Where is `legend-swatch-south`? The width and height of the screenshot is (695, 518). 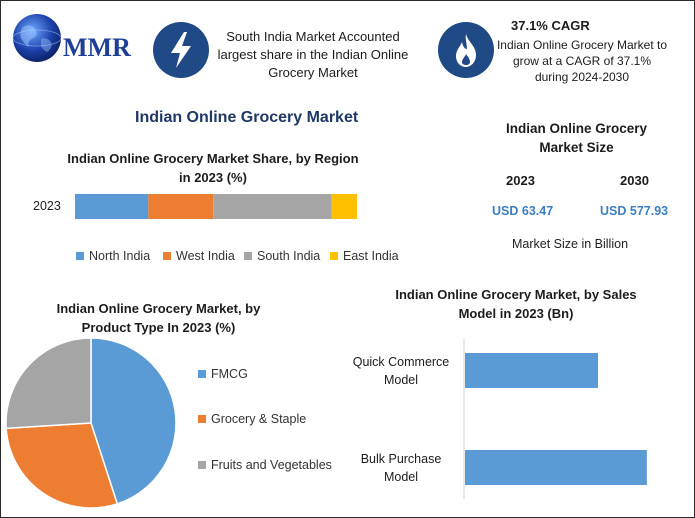 legend-swatch-south is located at coordinates (248, 256).